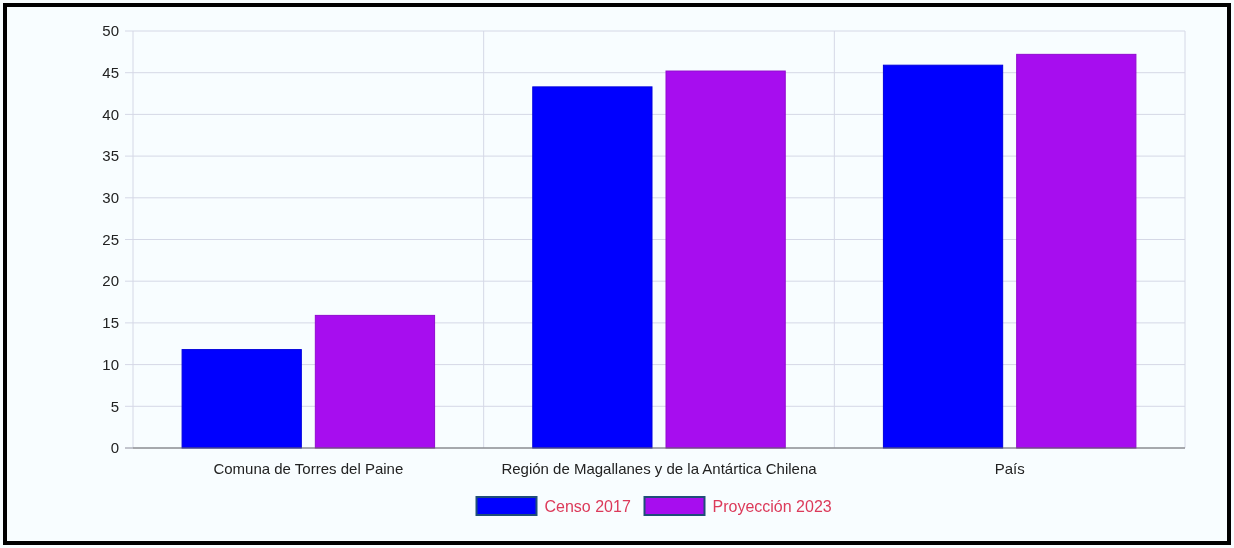  I want to click on y-tick-label: 5, so click(114, 406).